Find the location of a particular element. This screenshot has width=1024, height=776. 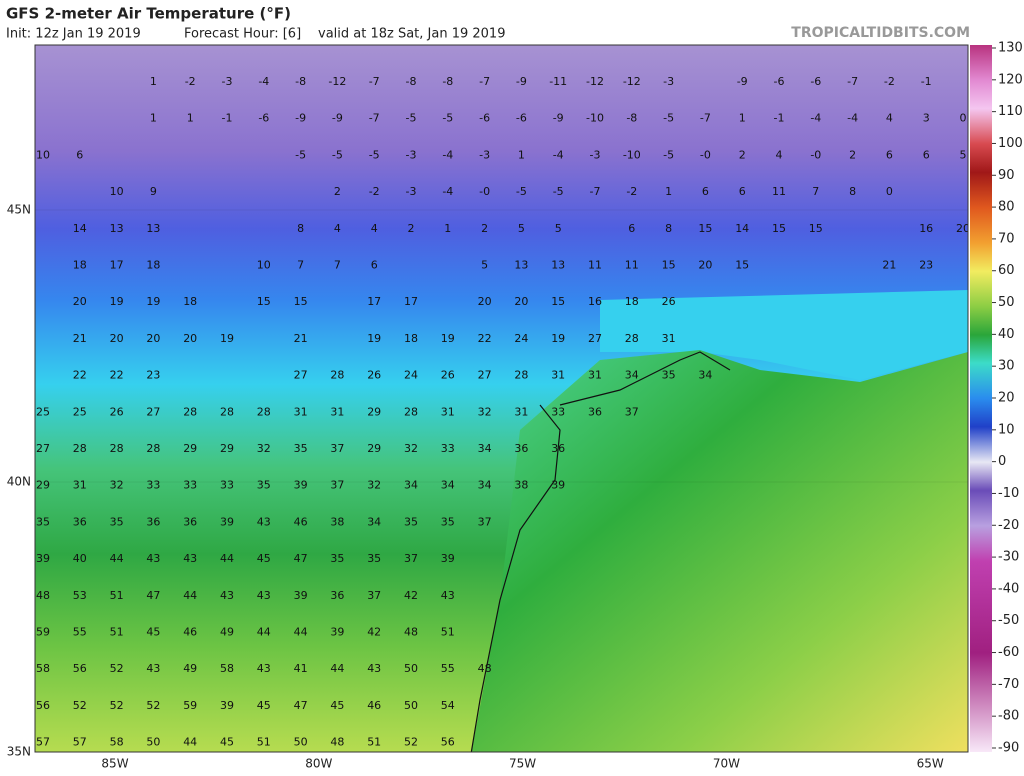

station-value: 17 is located at coordinates (411, 301).